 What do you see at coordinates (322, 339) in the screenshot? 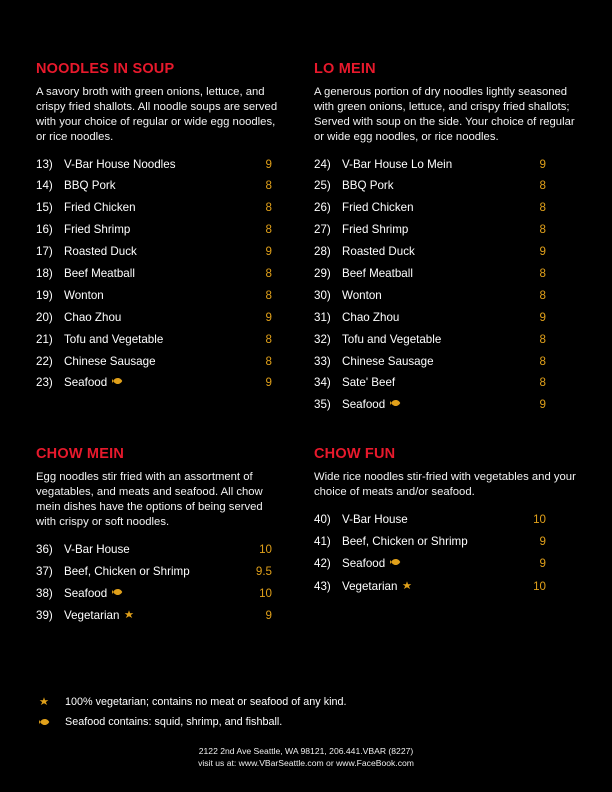
I see `menu-item-number: 32)` at bounding box center [322, 339].